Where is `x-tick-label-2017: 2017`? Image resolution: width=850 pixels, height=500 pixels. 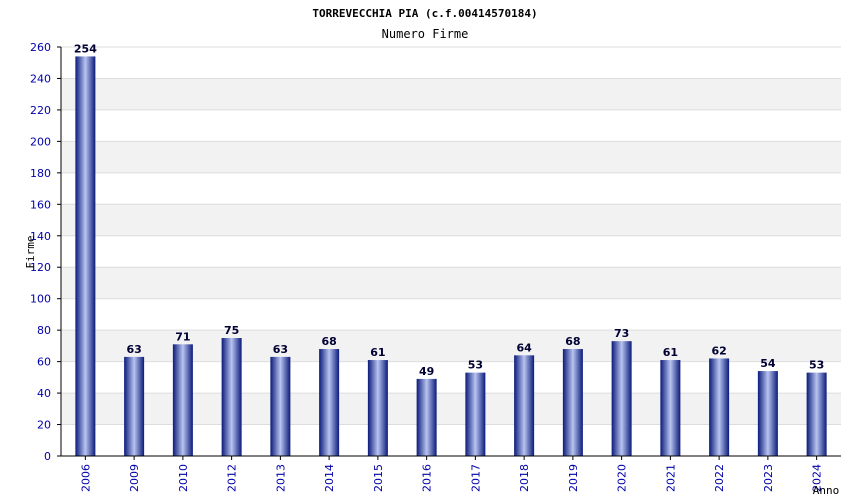
x-tick-label-2017: 2017 is located at coordinates (475, 478).